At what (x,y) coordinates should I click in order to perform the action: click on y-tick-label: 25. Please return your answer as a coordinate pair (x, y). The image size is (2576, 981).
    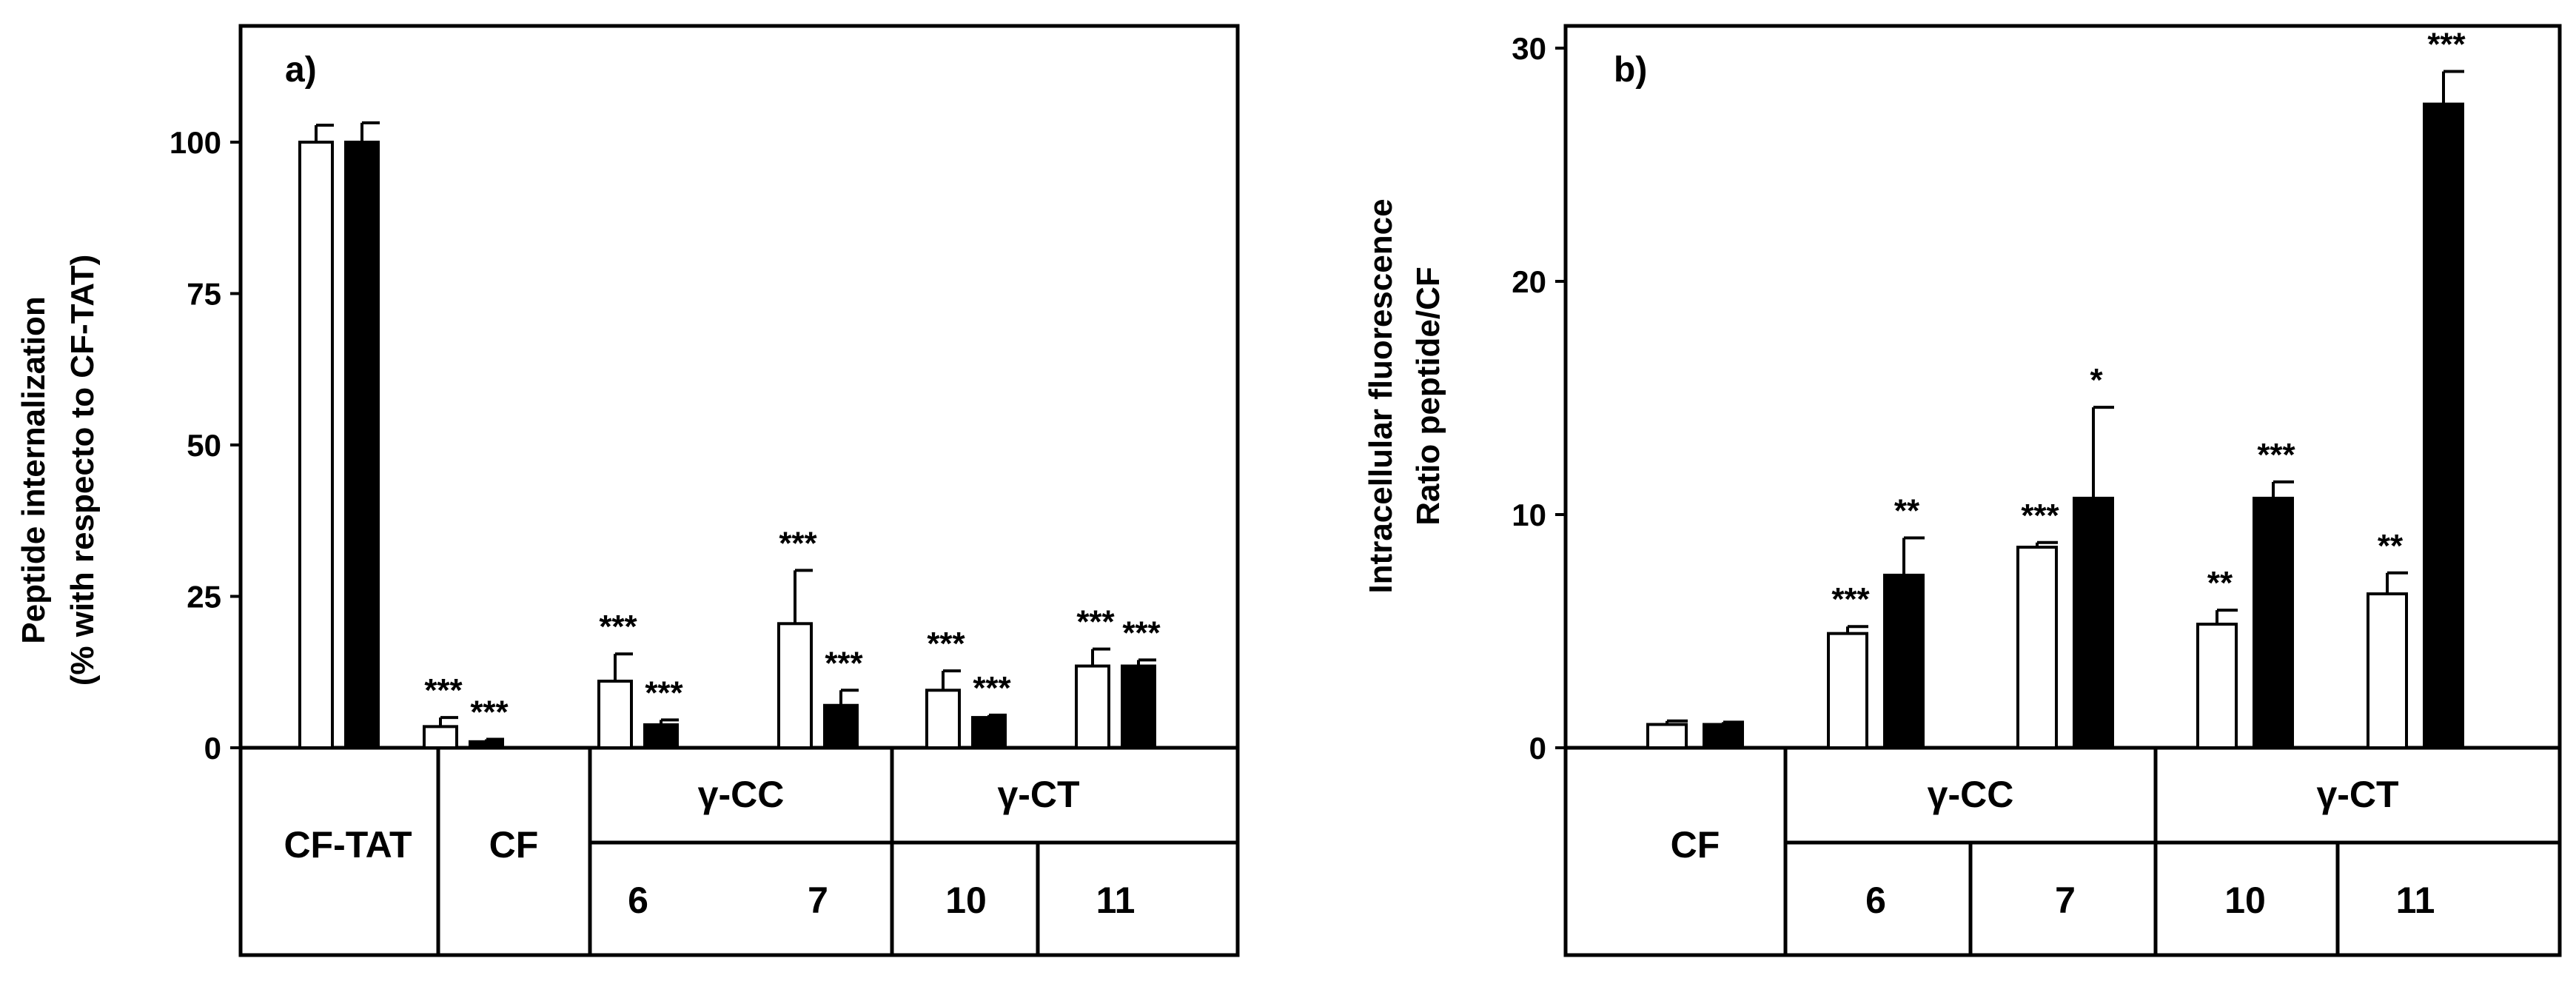
    Looking at the image, I should click on (204, 597).